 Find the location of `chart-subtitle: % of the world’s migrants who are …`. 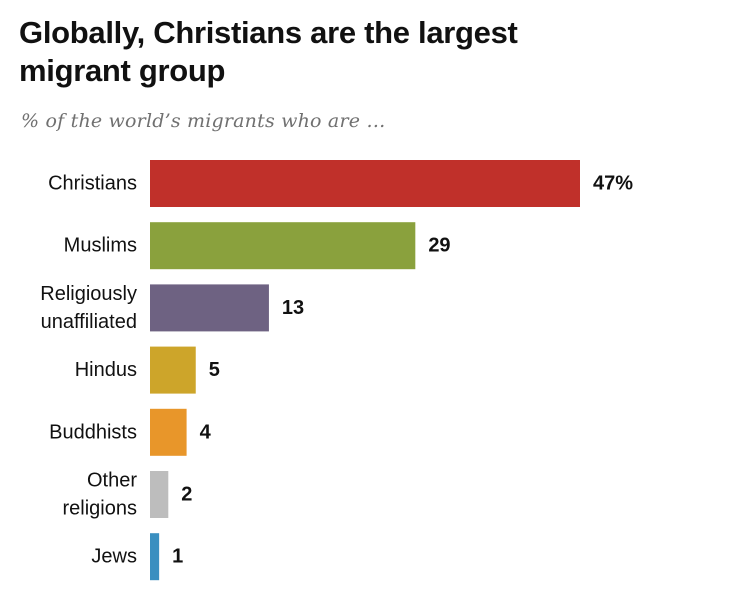

chart-subtitle: % of the world’s migrants who are … is located at coordinates (203, 121).